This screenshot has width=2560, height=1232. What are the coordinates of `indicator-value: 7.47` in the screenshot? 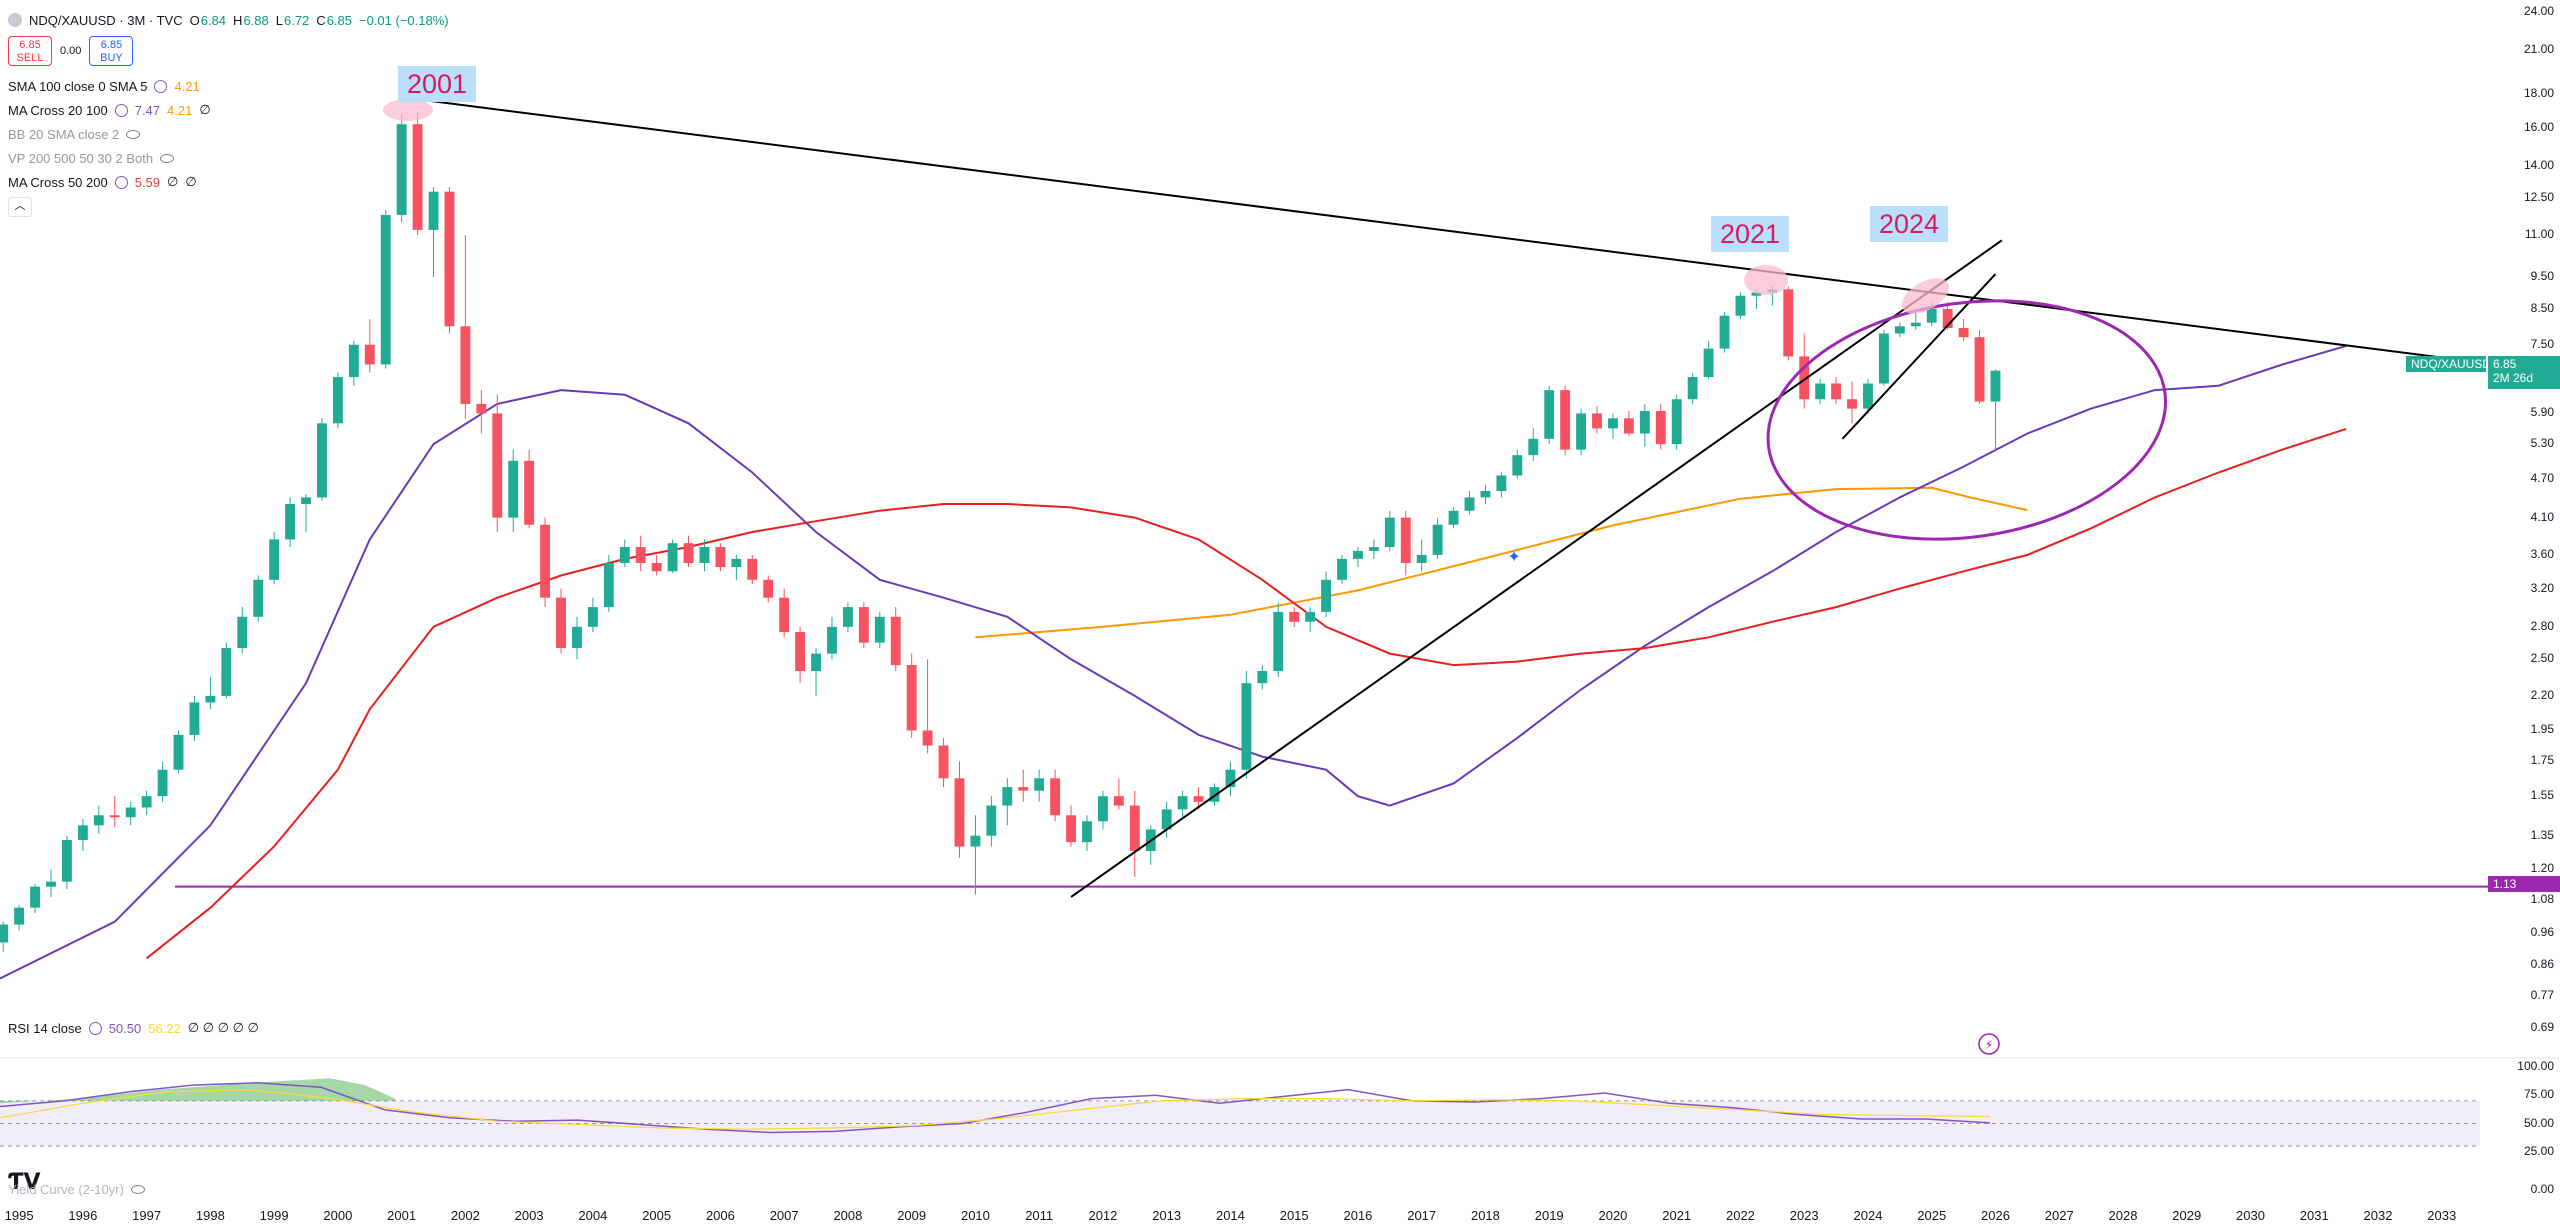 It's located at (147, 110).